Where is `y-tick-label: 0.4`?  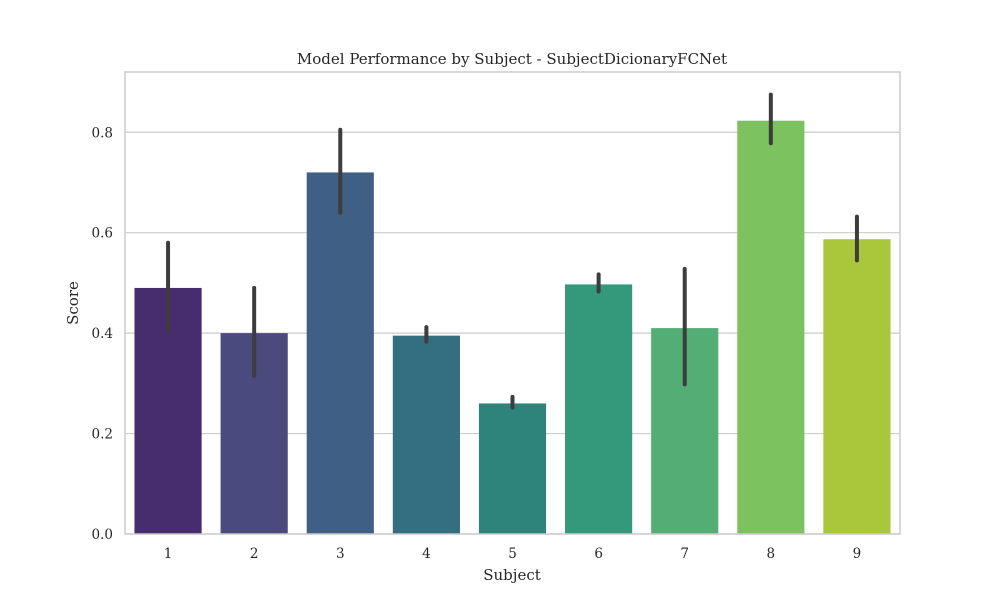
y-tick-label: 0.4 is located at coordinates (102, 334).